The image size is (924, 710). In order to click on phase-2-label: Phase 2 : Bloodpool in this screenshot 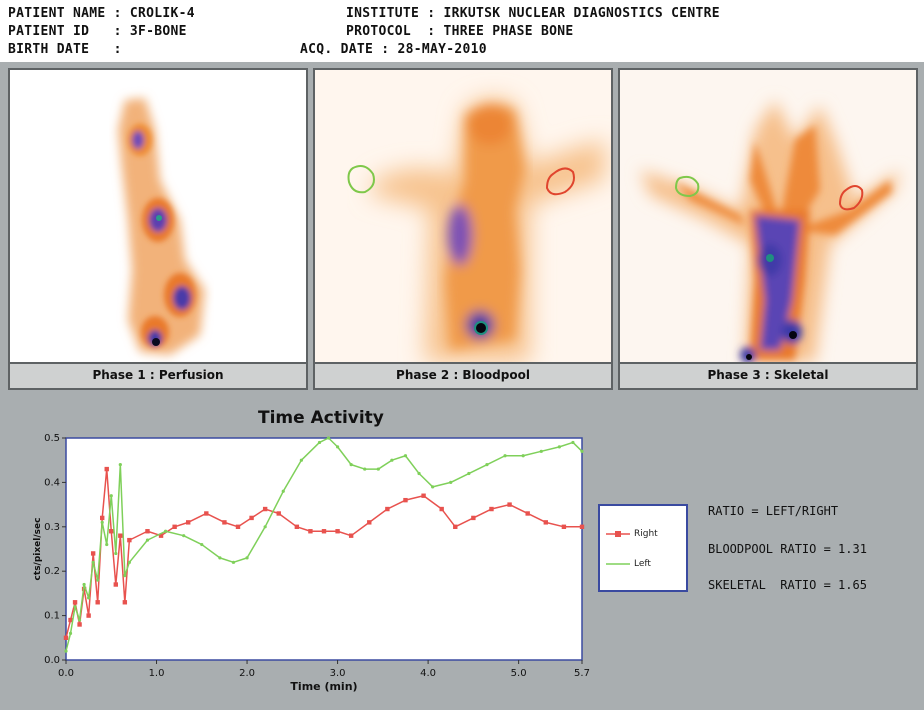, I will do `click(463, 375)`.